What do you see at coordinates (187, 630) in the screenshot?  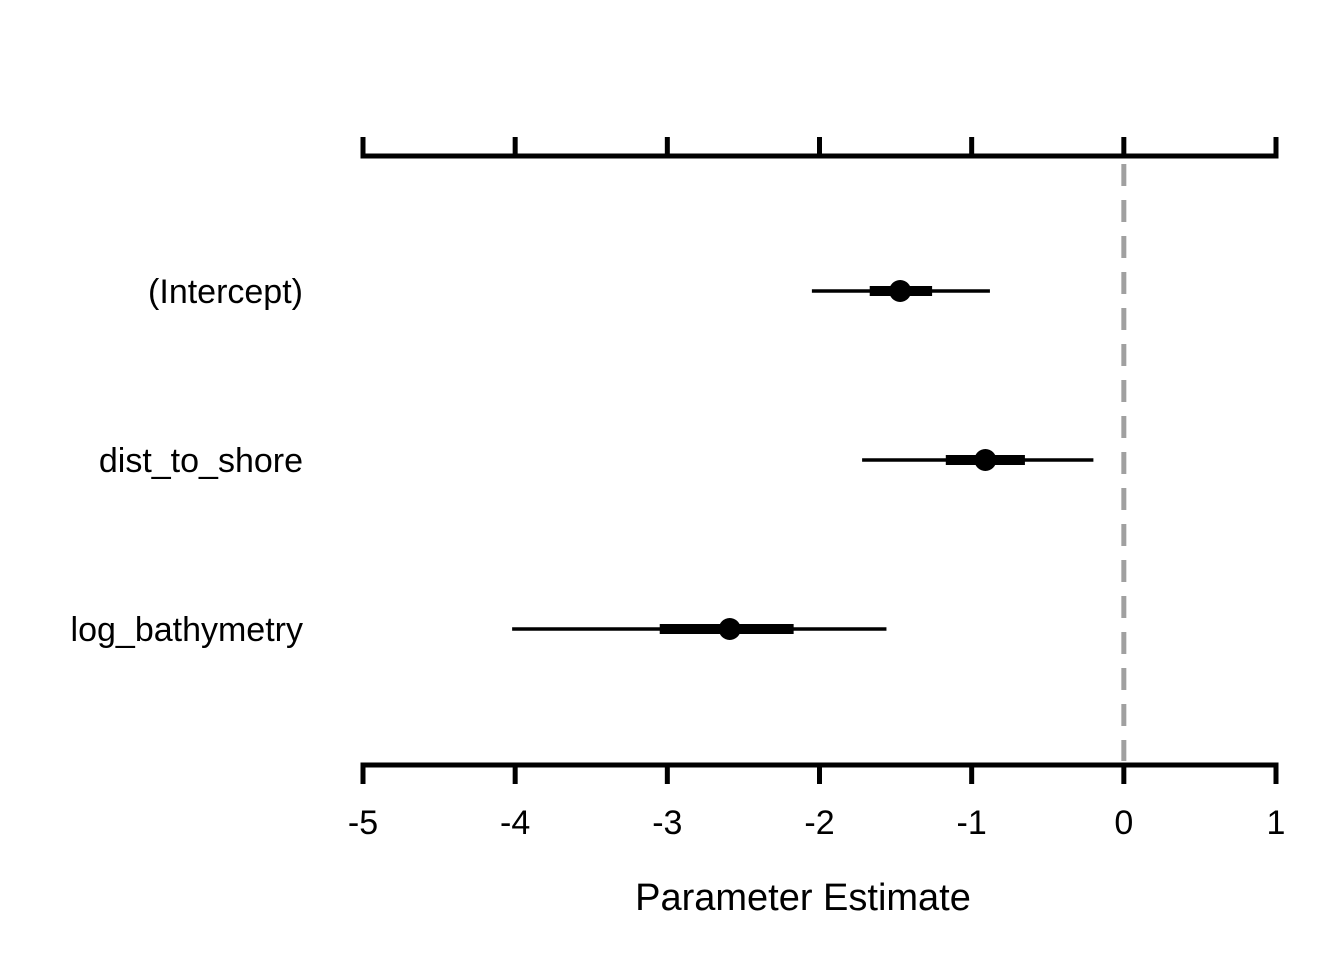 I see `parameter-label: log_bathymetry` at bounding box center [187, 630].